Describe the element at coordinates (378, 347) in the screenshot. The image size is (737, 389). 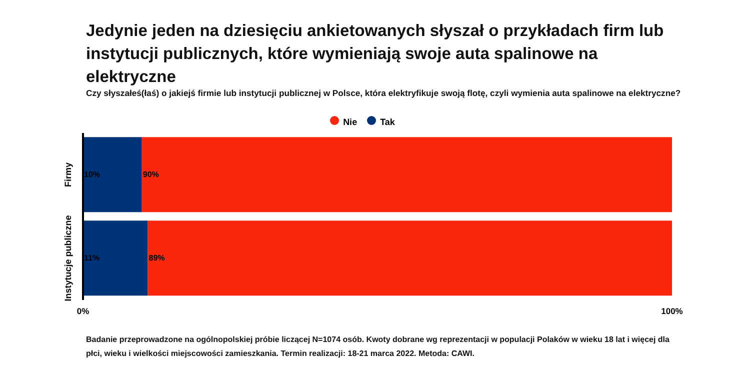
I see `text: Badanie przeprowadzone na ogólnopolskiej próbie liczącej N=1074 osób. Kwoty dobrane wg reprezentacji w populacji Polaków w wieku 18 lat i więcej dla płci, wieku i wielkości miejscowości zamieszkania. Termin realizacji: 18-21 marca 2022. Metoda: CAWI.` at that location.